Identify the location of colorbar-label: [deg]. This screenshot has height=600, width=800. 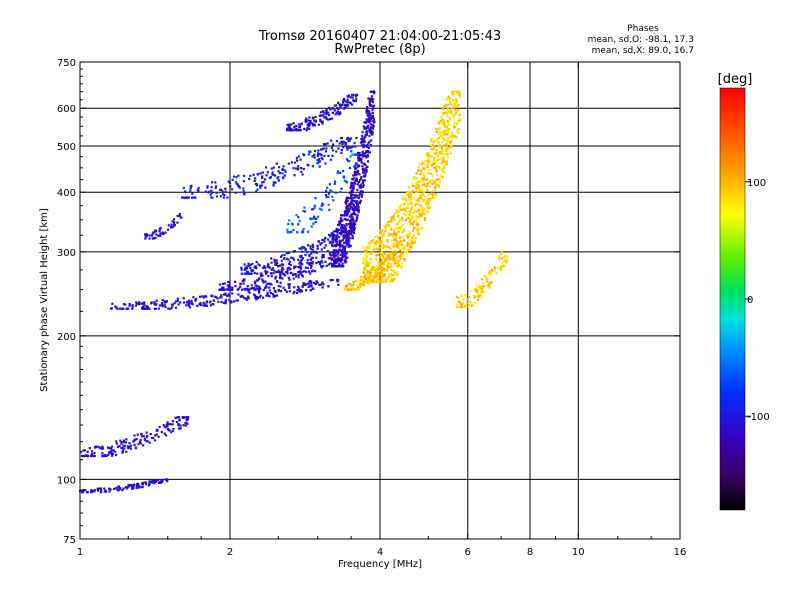
(735, 79).